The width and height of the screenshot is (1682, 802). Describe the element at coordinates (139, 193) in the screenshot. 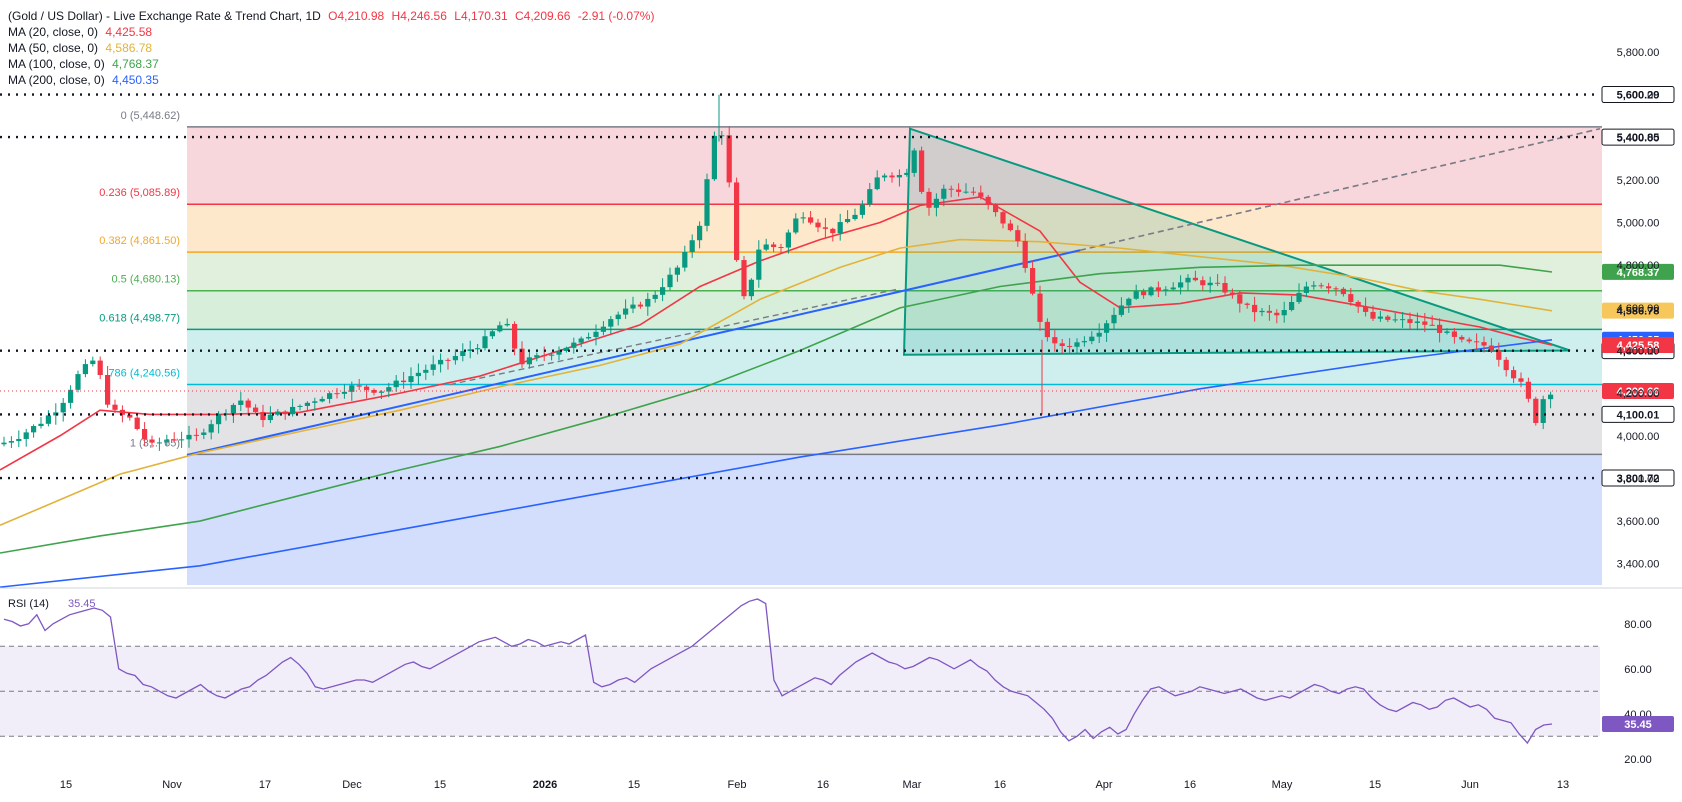

I see `fib-label: 0.236 (5,085.89)` at that location.